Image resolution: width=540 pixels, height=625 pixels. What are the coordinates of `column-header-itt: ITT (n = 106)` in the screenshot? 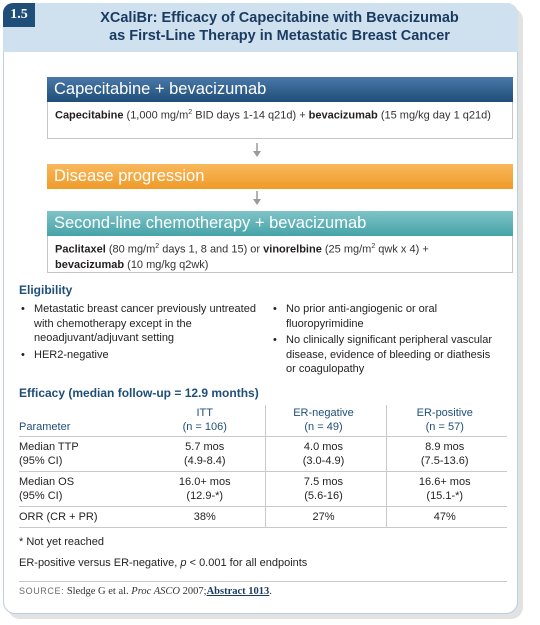 It's located at (207, 421).